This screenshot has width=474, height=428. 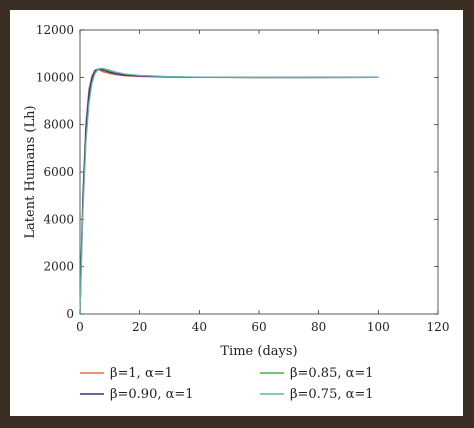 What do you see at coordinates (199, 327) in the screenshot?
I see `x-tick-label: 40` at bounding box center [199, 327].